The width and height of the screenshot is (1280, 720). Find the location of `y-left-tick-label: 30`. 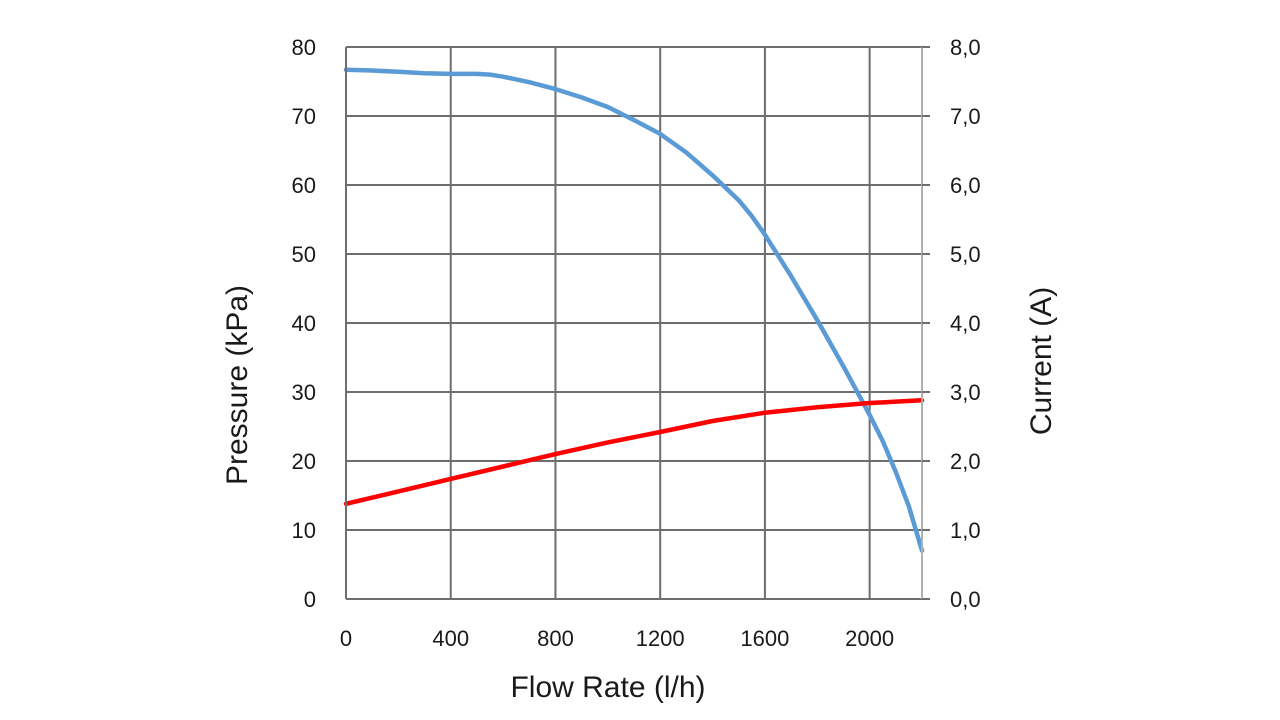

y-left-tick-label: 30 is located at coordinates (304, 392).